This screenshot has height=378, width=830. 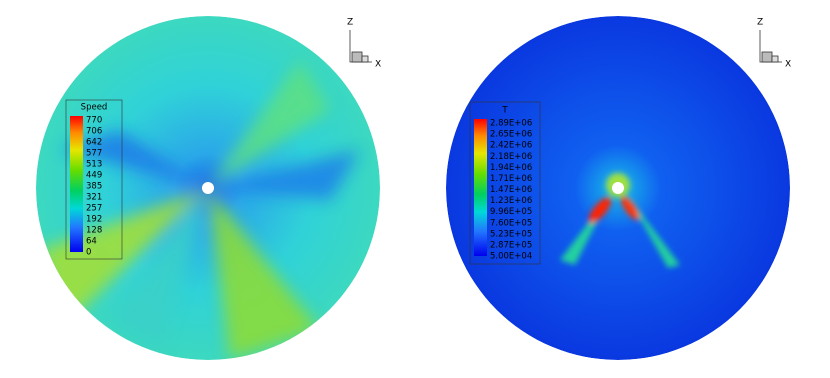 I want to click on legend-label: 2.87E+05, so click(x=511, y=245).